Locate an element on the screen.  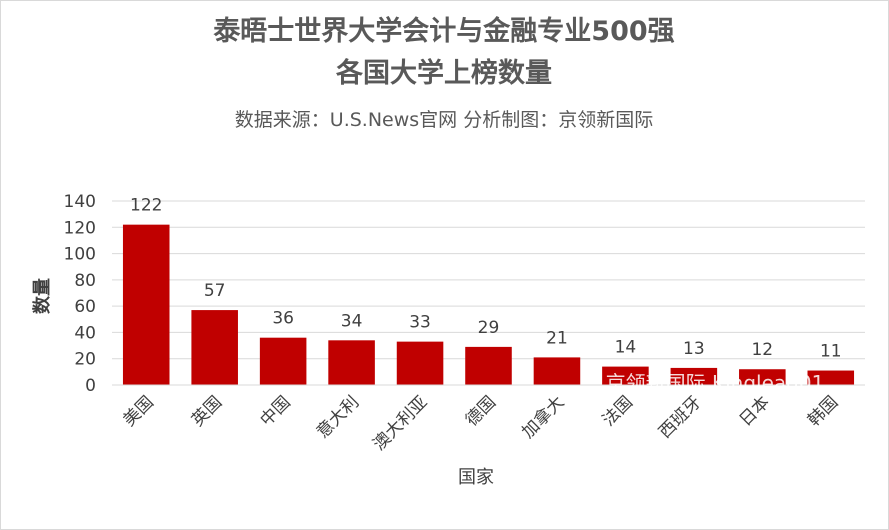
value-label: 29 is located at coordinates (489, 328).